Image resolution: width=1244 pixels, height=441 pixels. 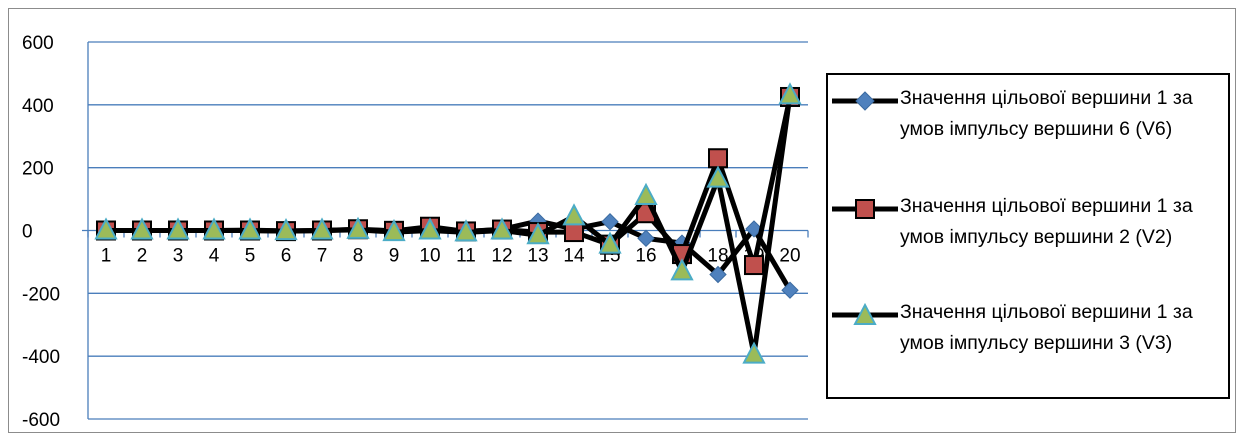 I want to click on x-tick-label: 13, so click(x=537, y=256).